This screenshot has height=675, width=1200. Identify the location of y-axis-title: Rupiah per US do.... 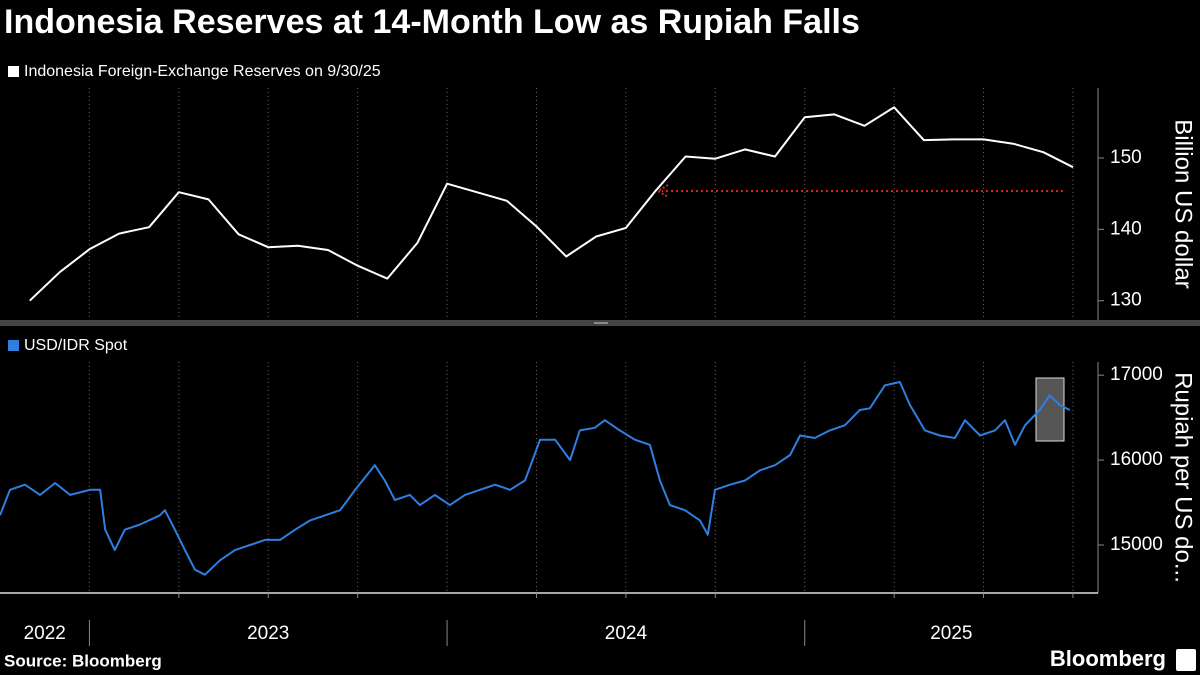
(1183, 477).